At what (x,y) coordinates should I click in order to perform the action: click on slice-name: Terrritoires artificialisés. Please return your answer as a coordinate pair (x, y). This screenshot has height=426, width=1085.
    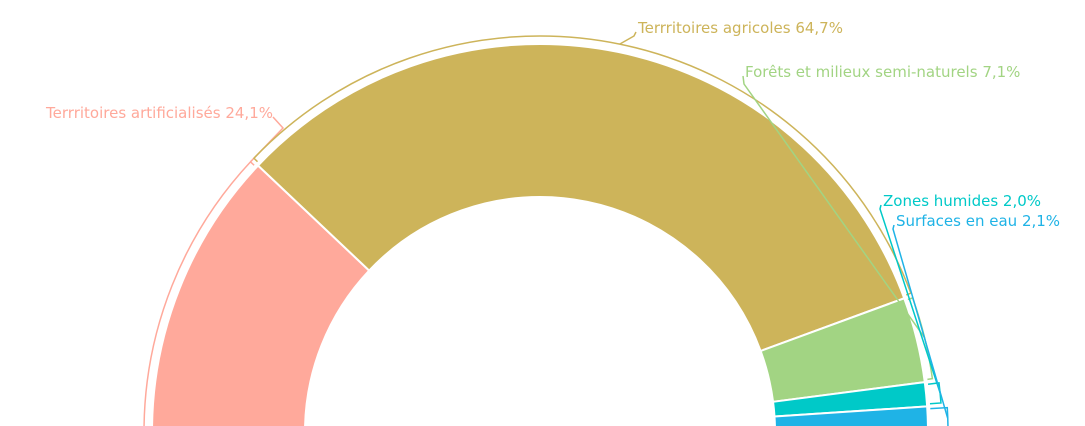
    Looking at the image, I should click on (133, 113).